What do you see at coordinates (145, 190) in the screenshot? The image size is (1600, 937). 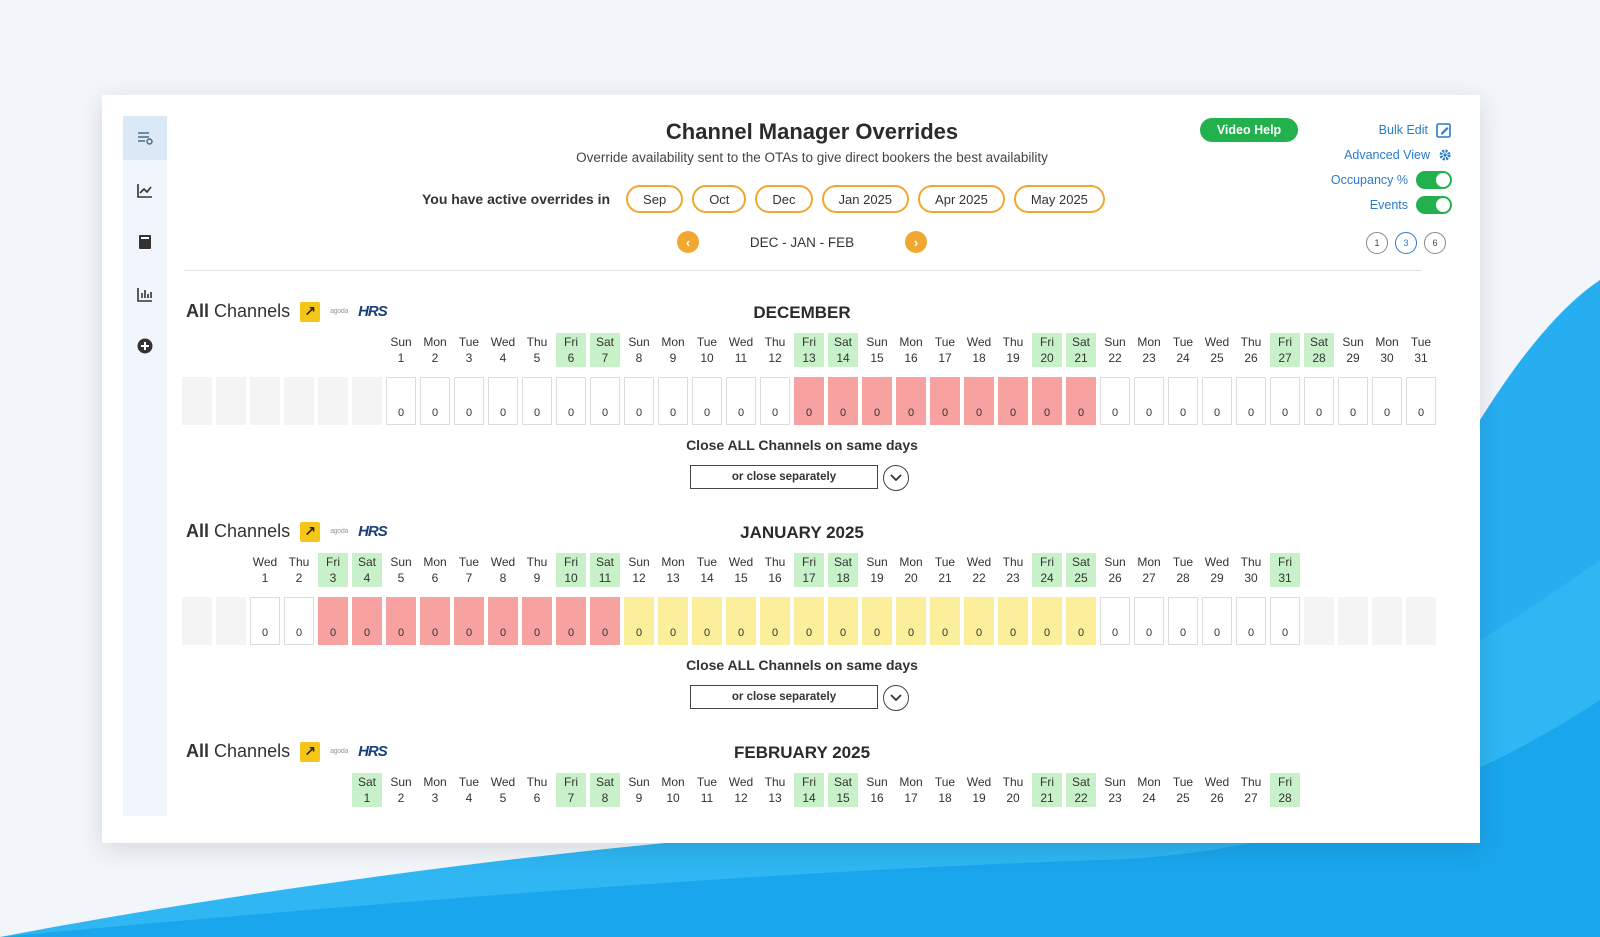 I see `sidebar-item-trends` at bounding box center [145, 190].